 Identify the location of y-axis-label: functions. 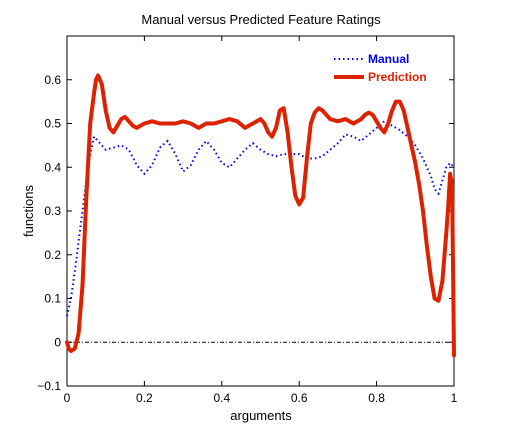
(28, 210).